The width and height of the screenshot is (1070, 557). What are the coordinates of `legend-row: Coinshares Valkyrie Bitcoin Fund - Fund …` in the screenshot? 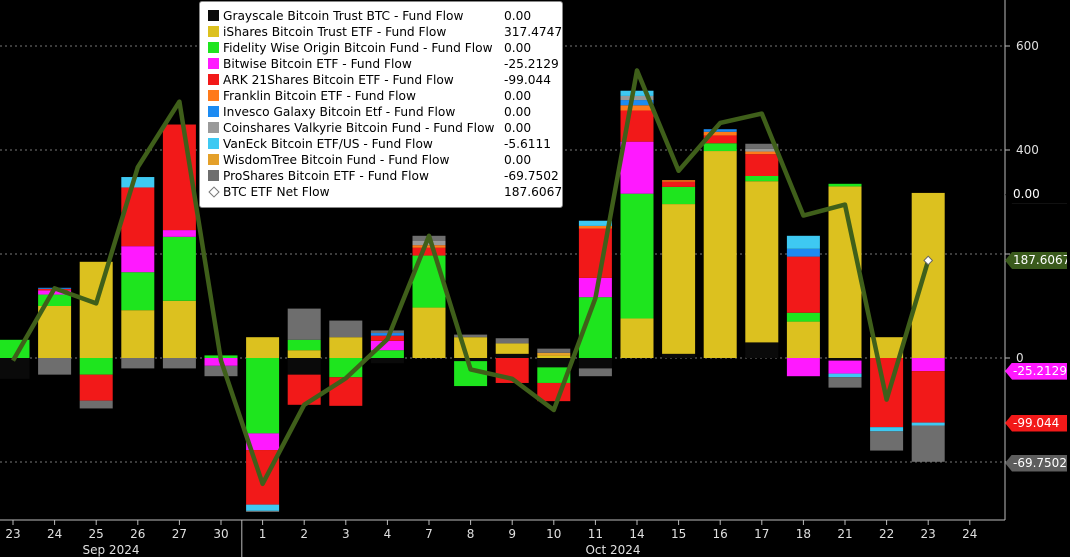 It's located at (381, 128).